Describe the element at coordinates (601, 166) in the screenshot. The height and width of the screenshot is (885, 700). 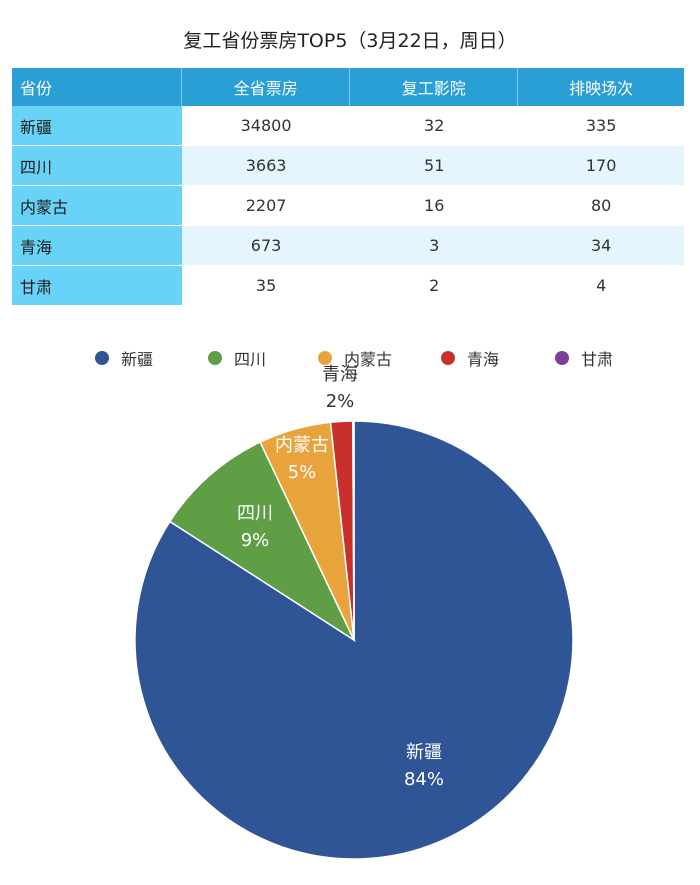
I see `cell-screenings: 170` at that location.